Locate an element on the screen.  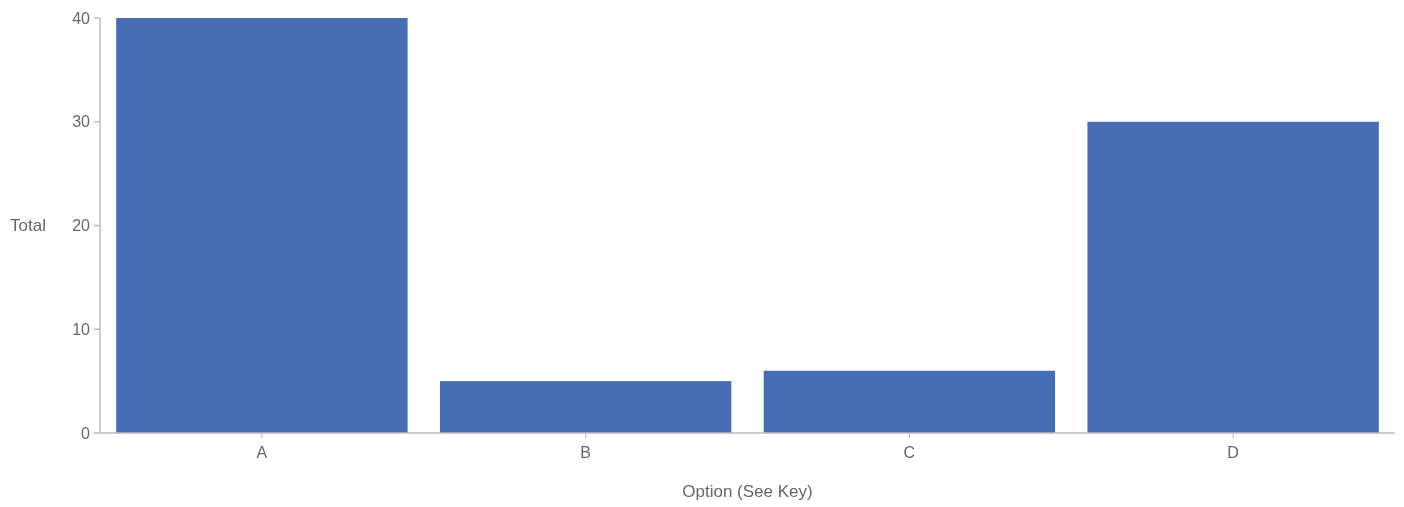
y-axis-title: Total is located at coordinates (28, 226).